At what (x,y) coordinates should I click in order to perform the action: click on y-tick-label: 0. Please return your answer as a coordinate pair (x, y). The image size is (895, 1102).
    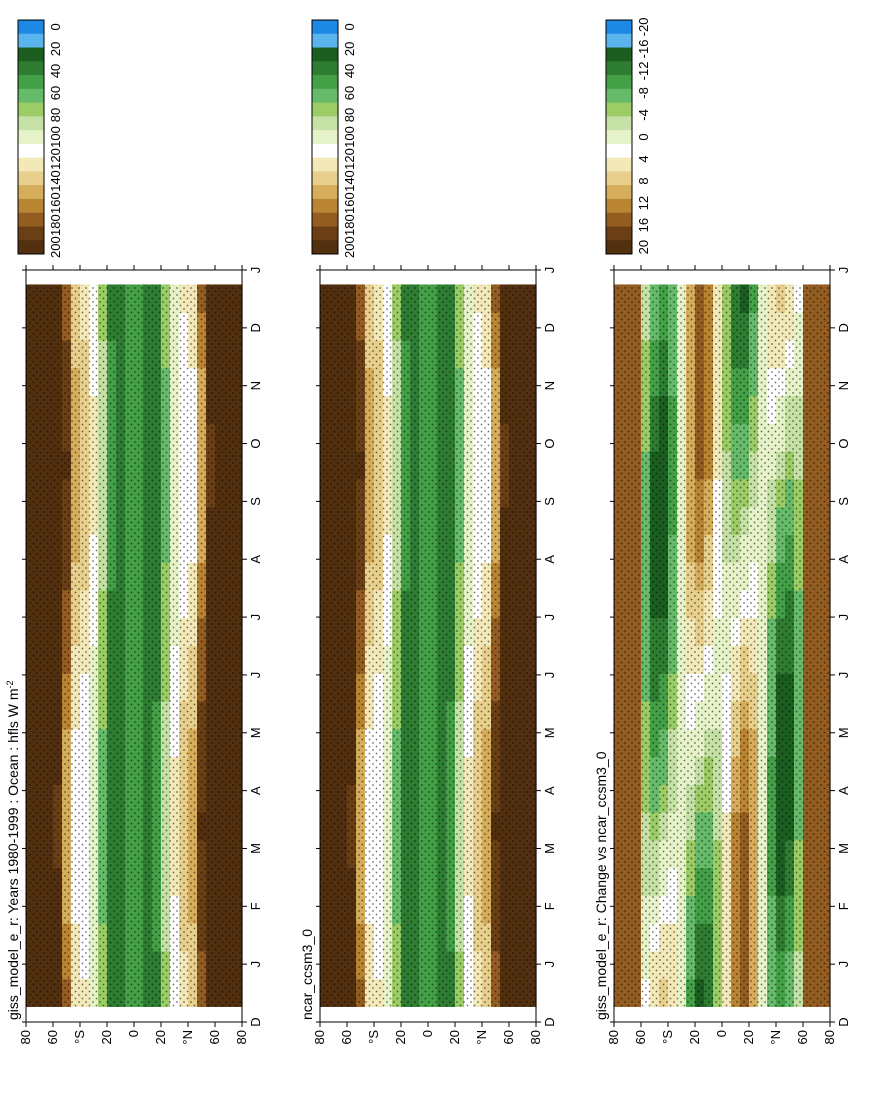
    Looking at the image, I should click on (133, 1033).